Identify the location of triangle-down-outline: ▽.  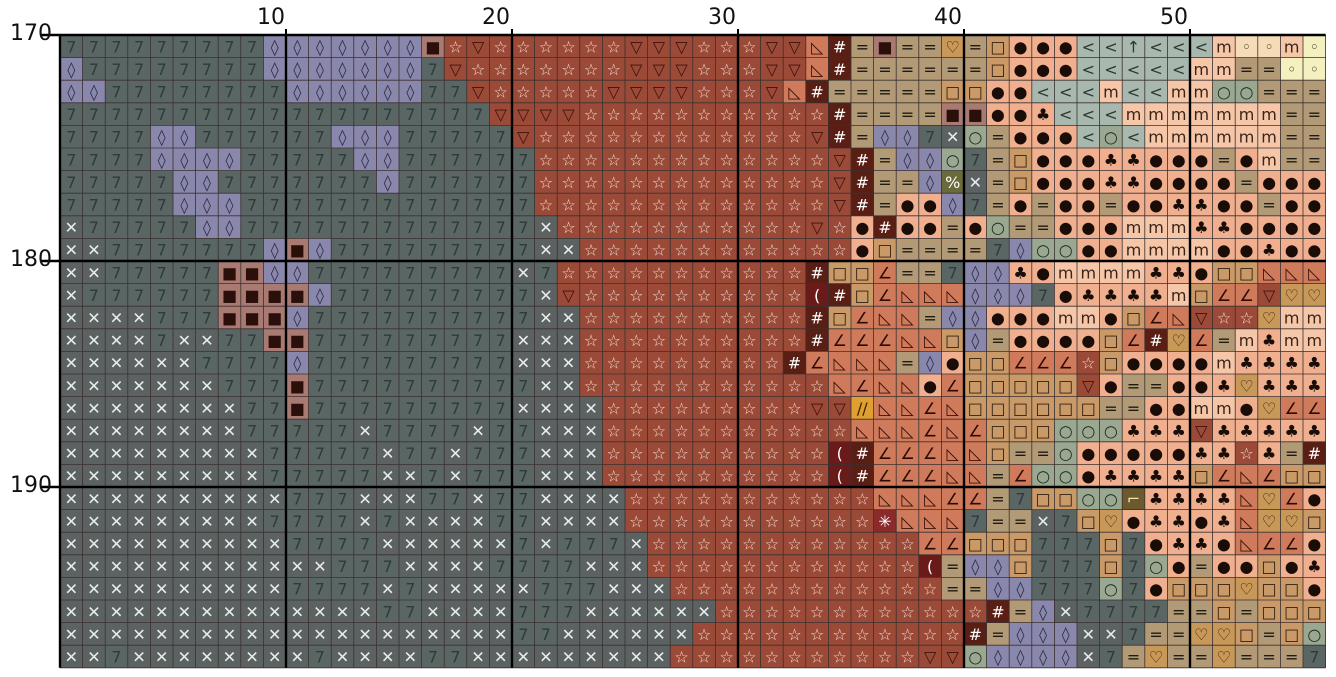
(840, 159).